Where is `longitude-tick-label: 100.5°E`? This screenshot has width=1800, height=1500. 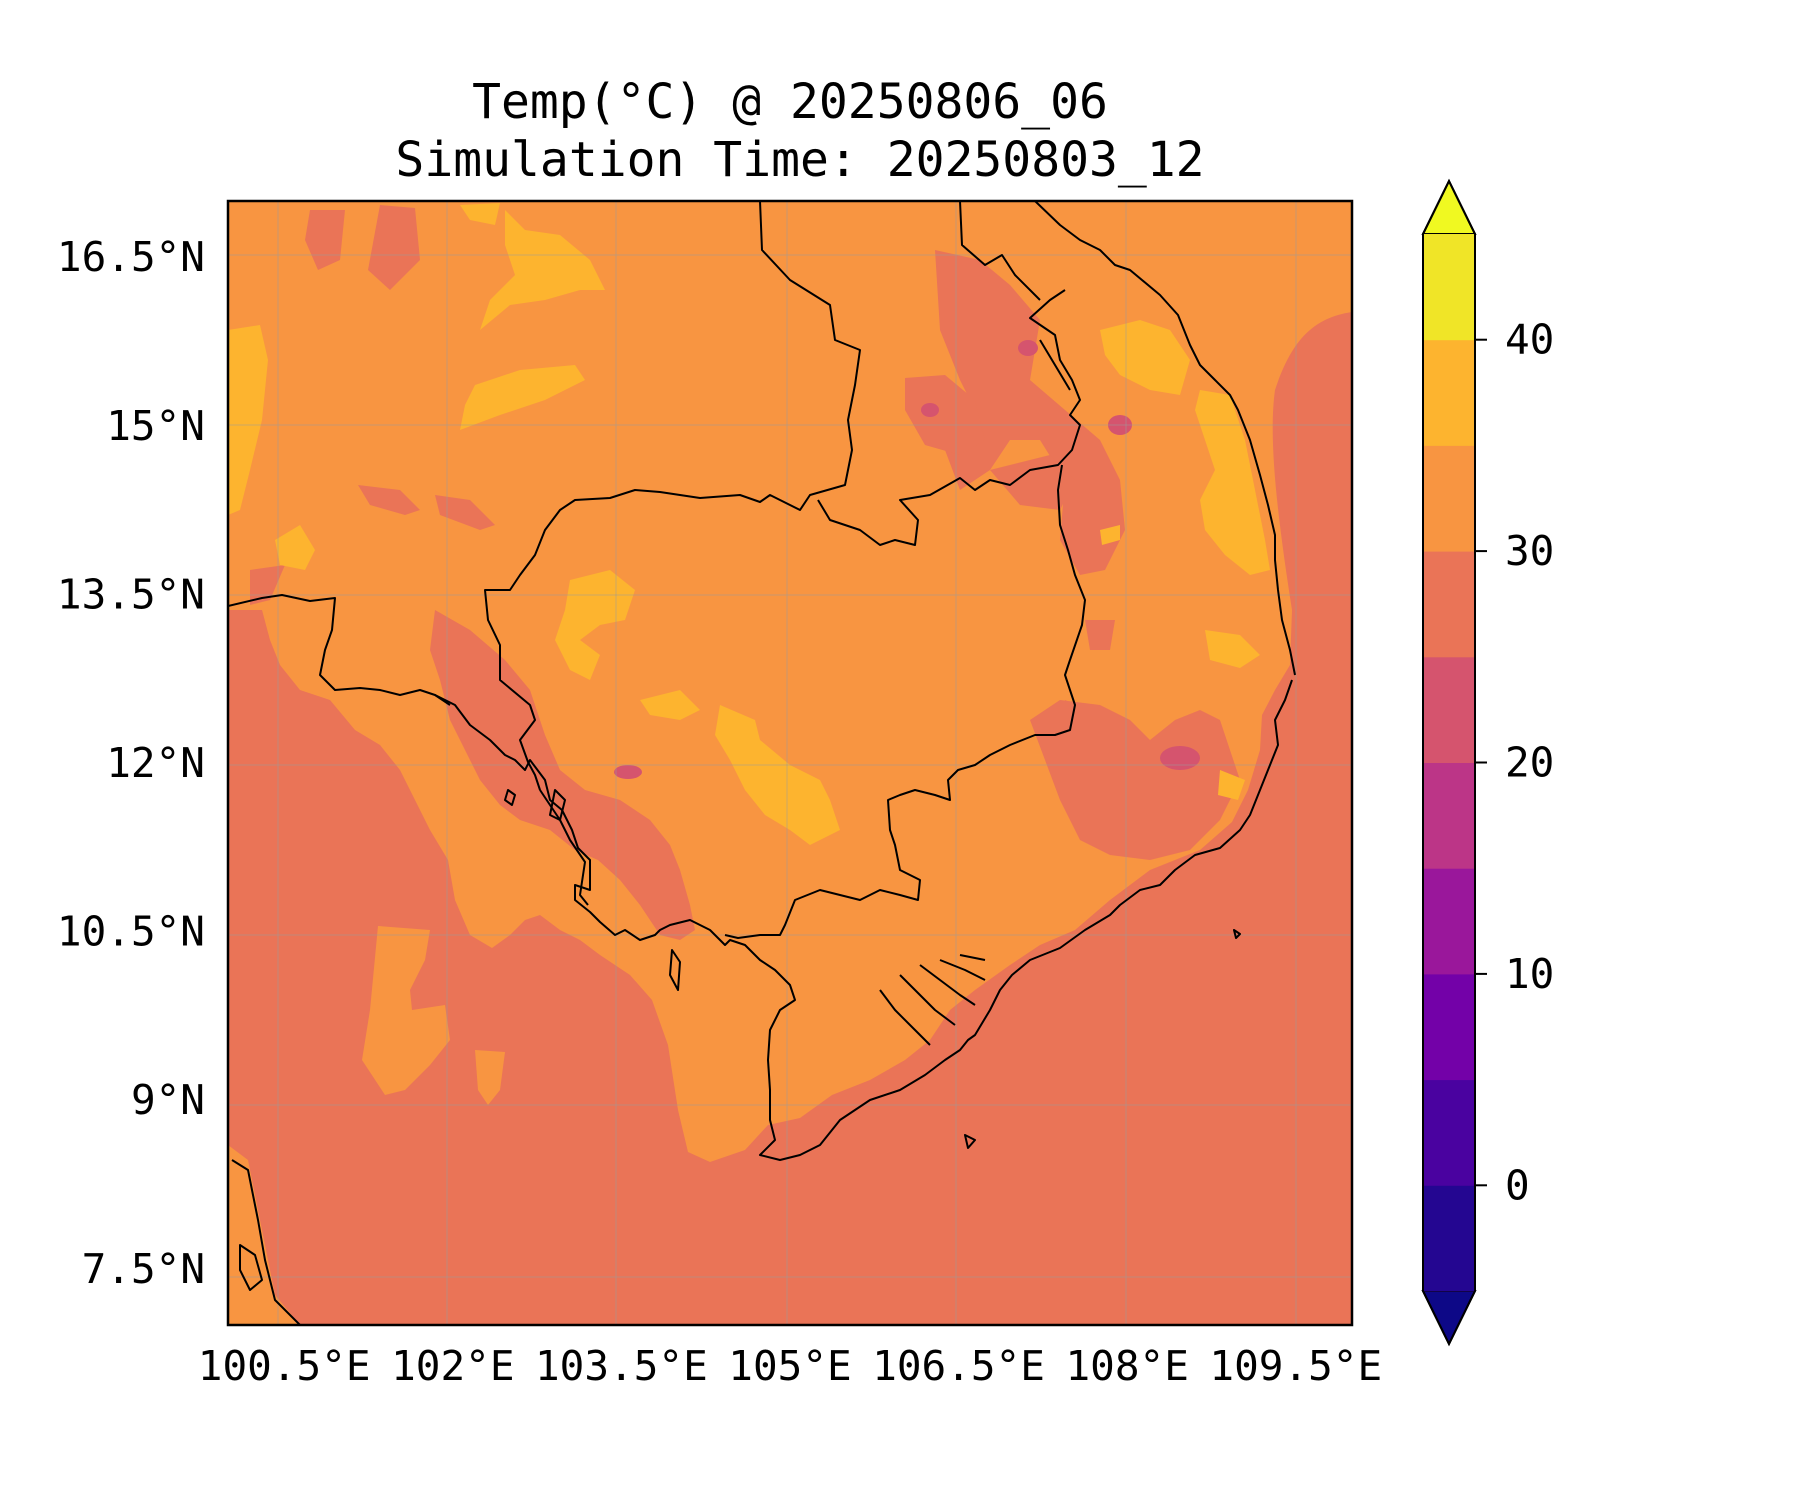 longitude-tick-label: 100.5°E is located at coordinates (284, 1366).